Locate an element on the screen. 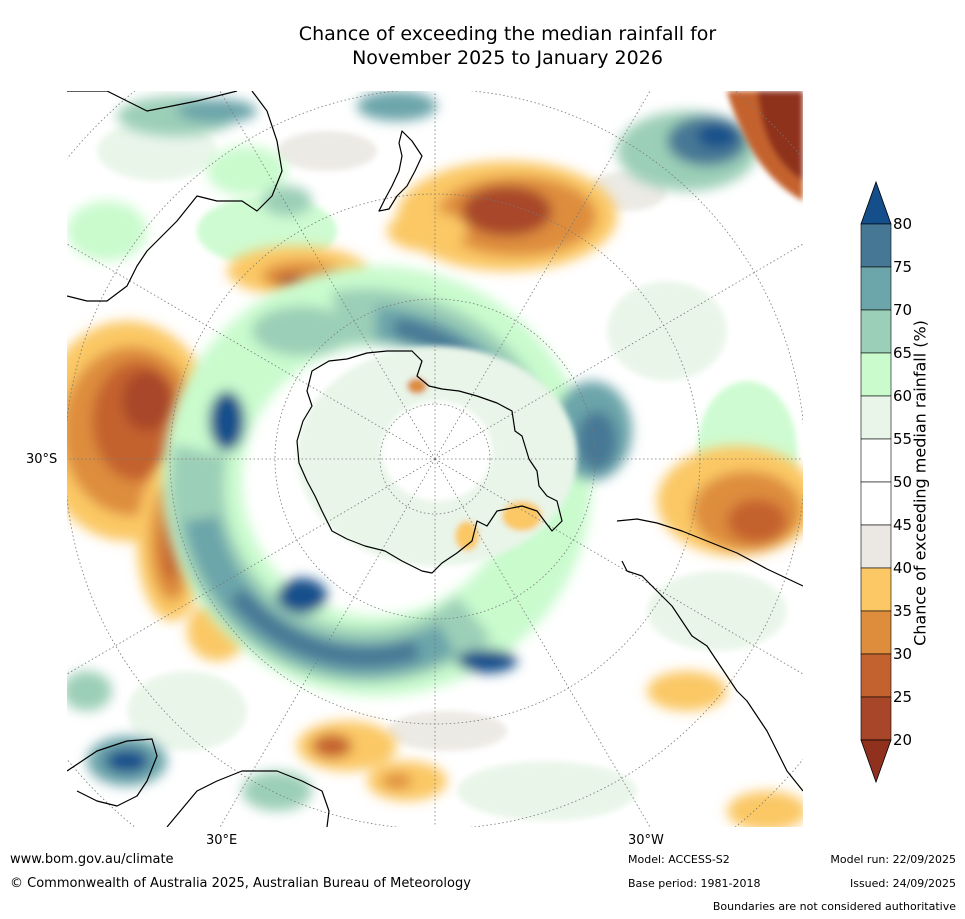  africa-coastline is located at coordinates (198, 782).